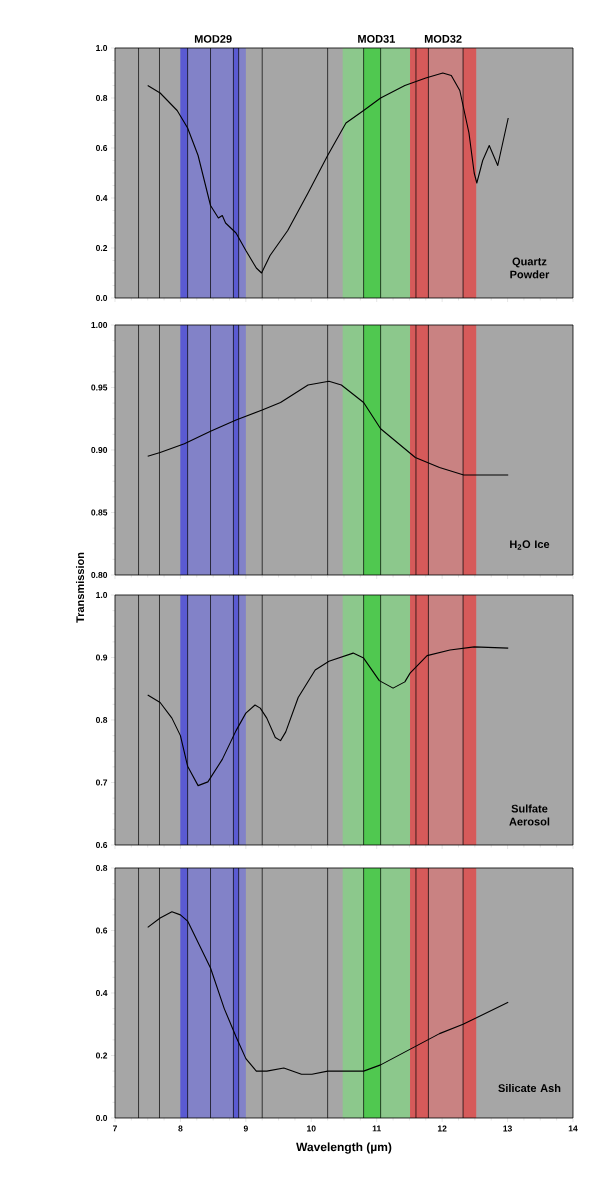 The image size is (602, 1192). Describe the element at coordinates (344, 1148) in the screenshot. I see `x-axis-title: Wavelength (µm)` at that location.